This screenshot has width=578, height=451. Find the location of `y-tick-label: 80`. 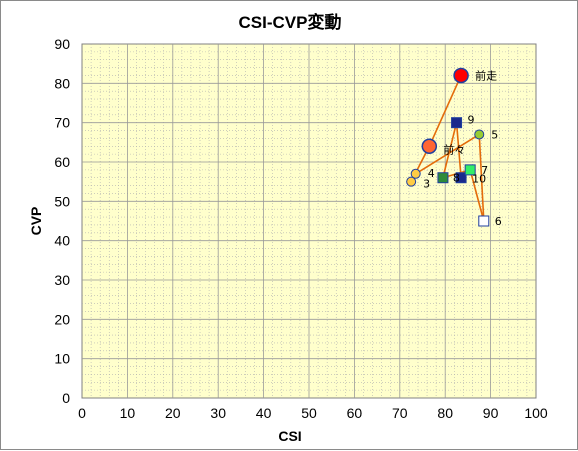

y-tick-label: 80 is located at coordinates (62, 83).